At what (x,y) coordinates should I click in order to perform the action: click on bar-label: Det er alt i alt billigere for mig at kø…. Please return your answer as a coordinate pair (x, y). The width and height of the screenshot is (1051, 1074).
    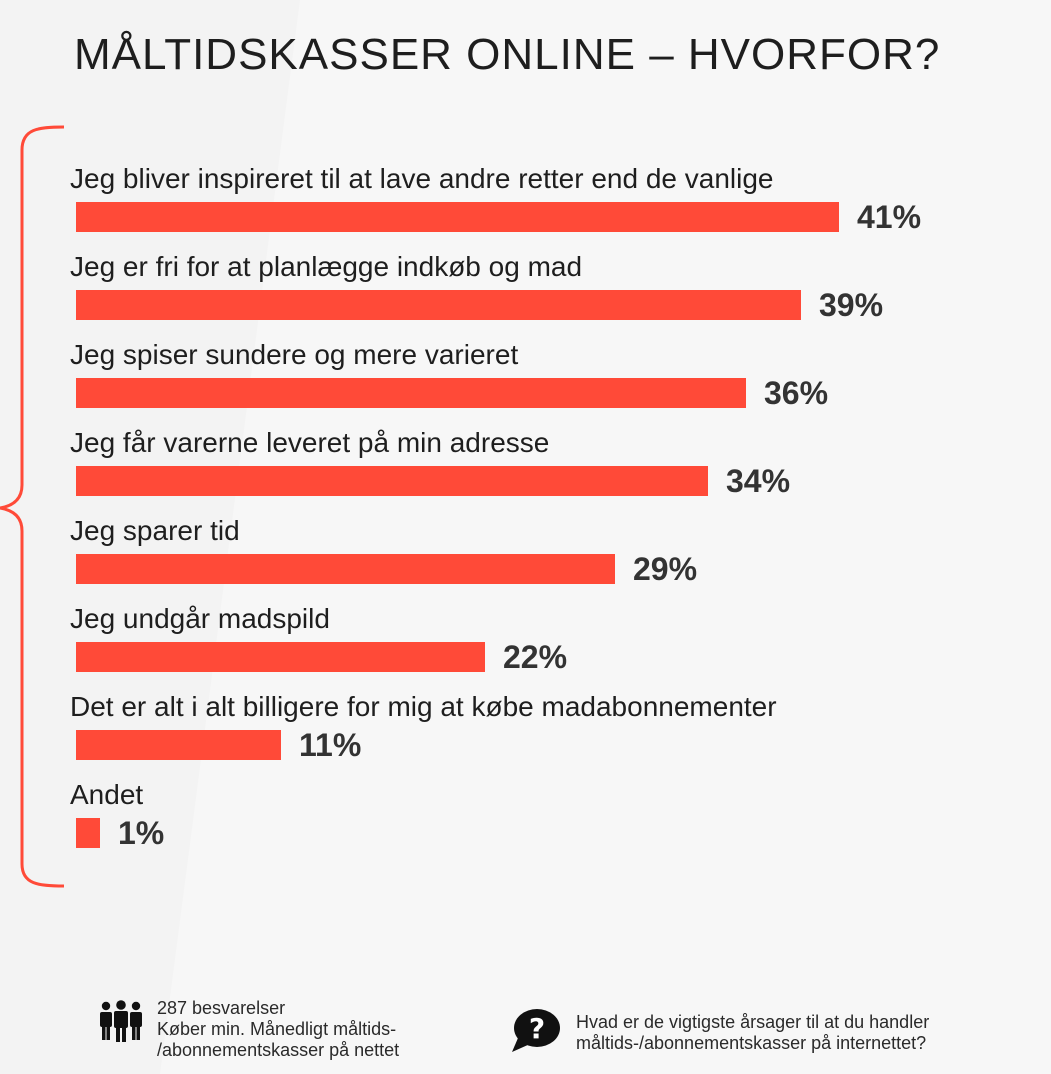
    Looking at the image, I should click on (423, 706).